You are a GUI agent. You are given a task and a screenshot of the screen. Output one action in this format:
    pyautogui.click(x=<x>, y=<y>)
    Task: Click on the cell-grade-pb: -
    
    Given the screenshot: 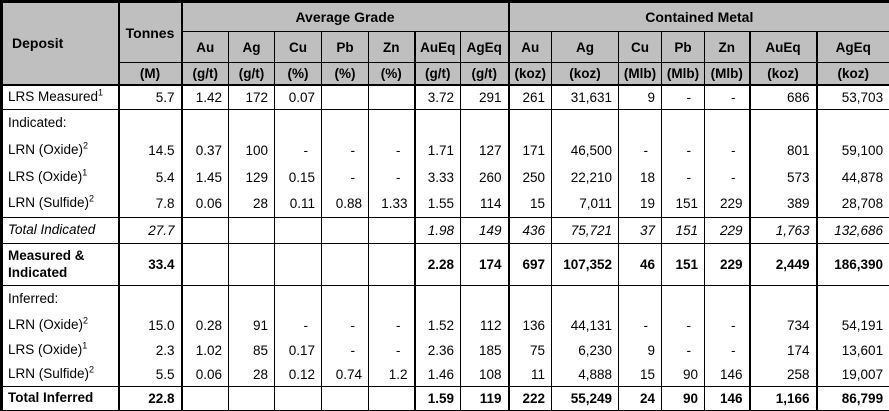 What is the action you would take?
    pyautogui.click(x=345, y=177)
    